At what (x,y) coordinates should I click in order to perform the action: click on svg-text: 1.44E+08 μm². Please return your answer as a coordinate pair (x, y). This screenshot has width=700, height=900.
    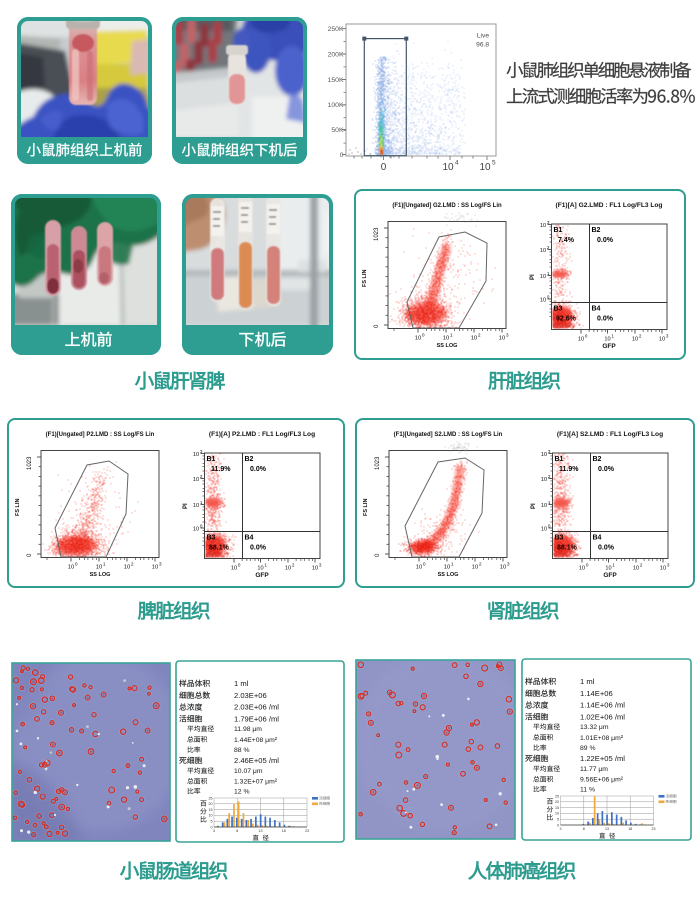
    Looking at the image, I should click on (256, 740).